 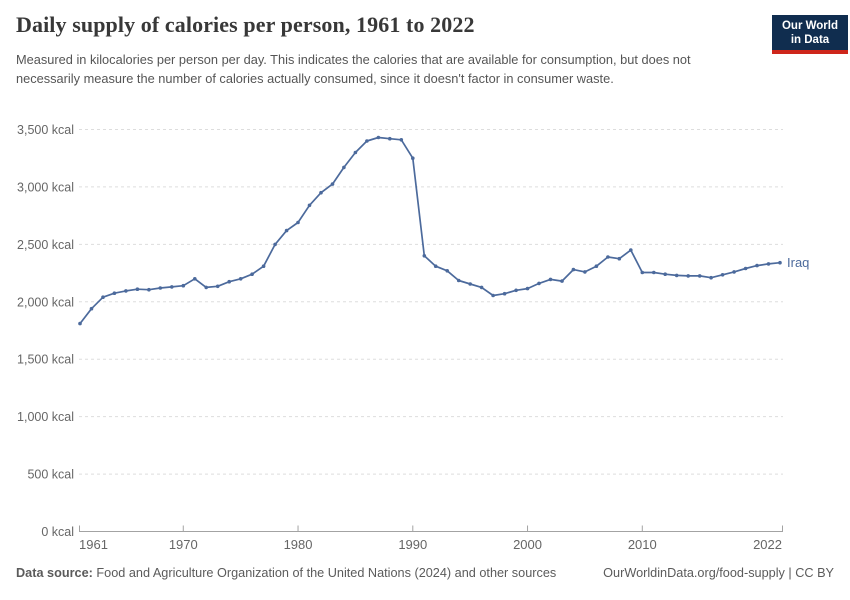 What do you see at coordinates (45, 360) in the screenshot?
I see `y-axis-tick-label: 1,500 kcal` at bounding box center [45, 360].